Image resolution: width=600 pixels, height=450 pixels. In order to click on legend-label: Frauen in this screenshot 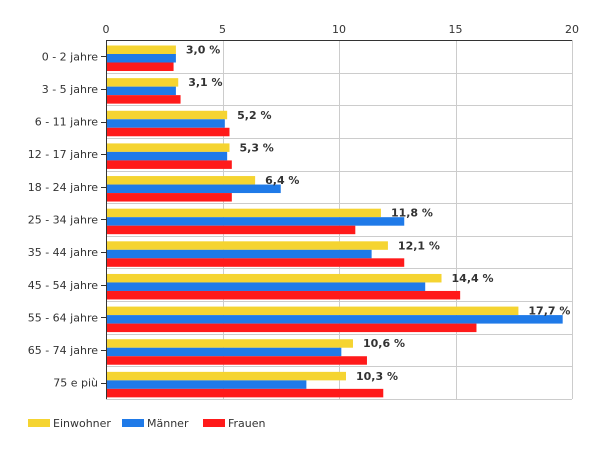, I will do `click(247, 423)`.